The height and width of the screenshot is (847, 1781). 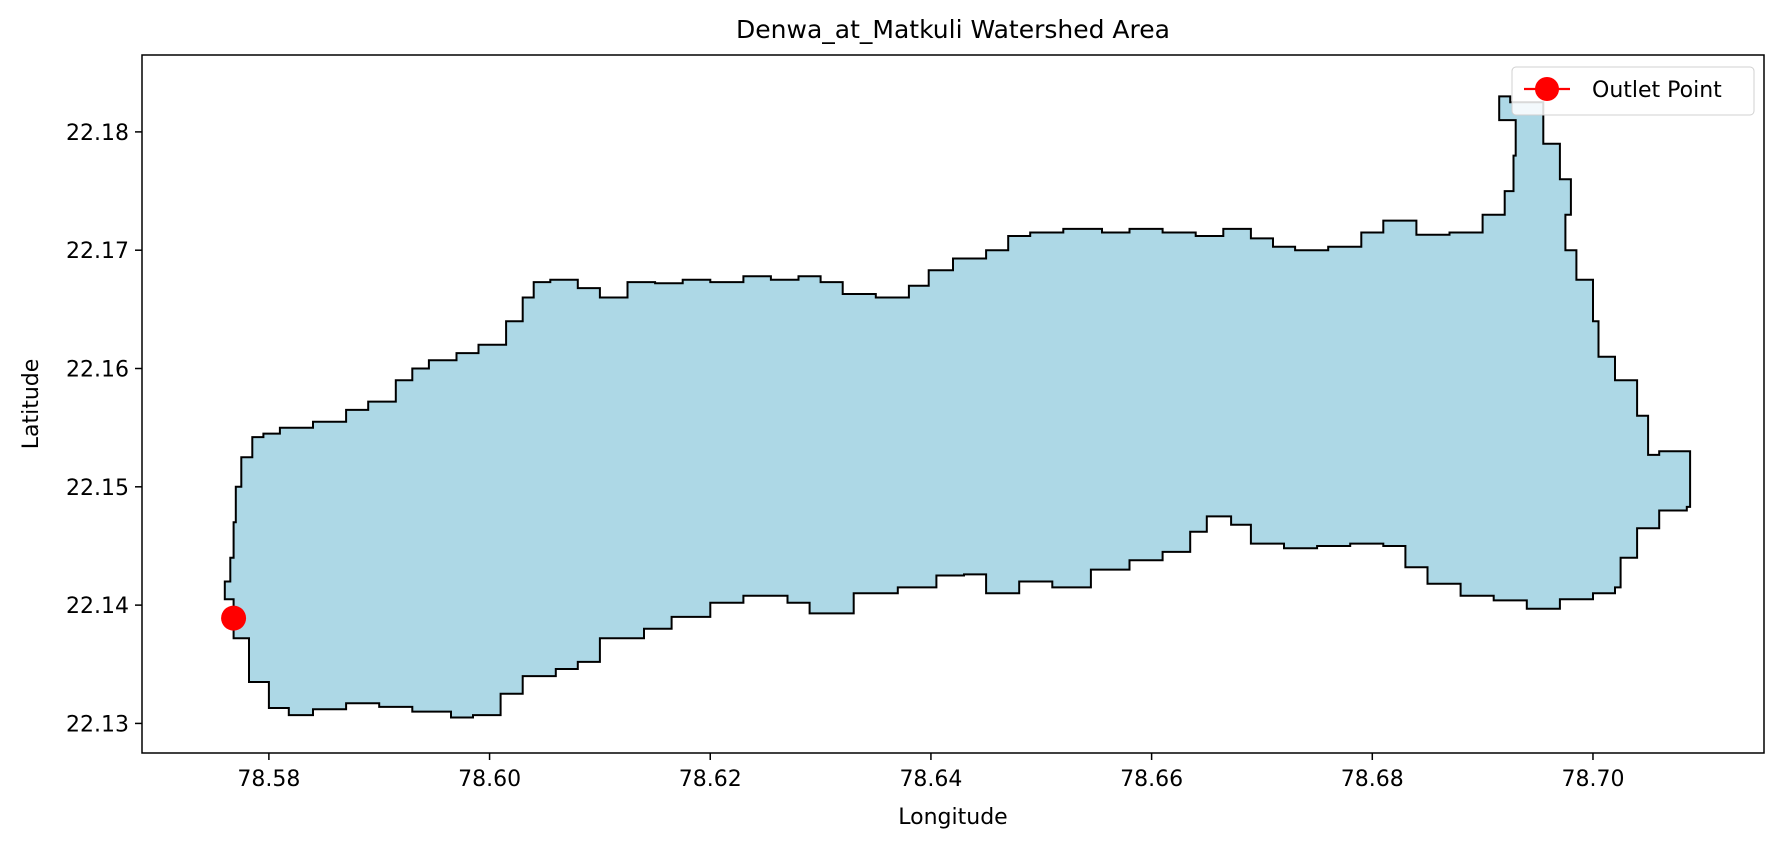 I want to click on x-tick-label: 78.66, so click(x=1151, y=779).